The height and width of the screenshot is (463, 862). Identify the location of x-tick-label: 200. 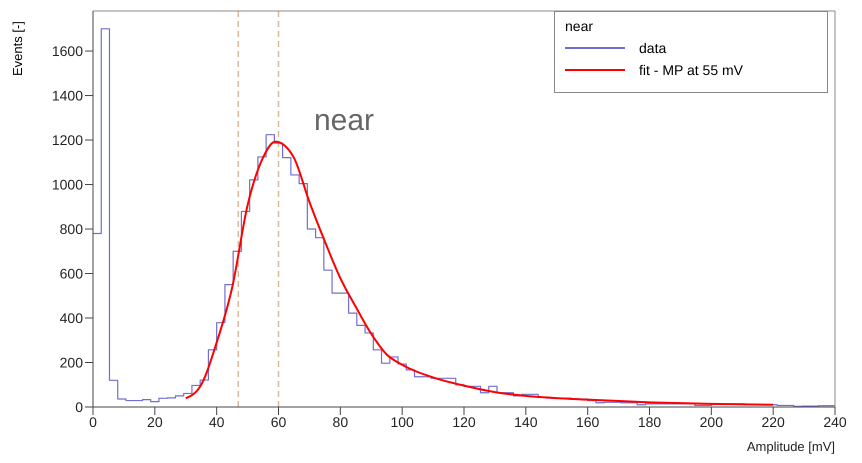
(712, 422).